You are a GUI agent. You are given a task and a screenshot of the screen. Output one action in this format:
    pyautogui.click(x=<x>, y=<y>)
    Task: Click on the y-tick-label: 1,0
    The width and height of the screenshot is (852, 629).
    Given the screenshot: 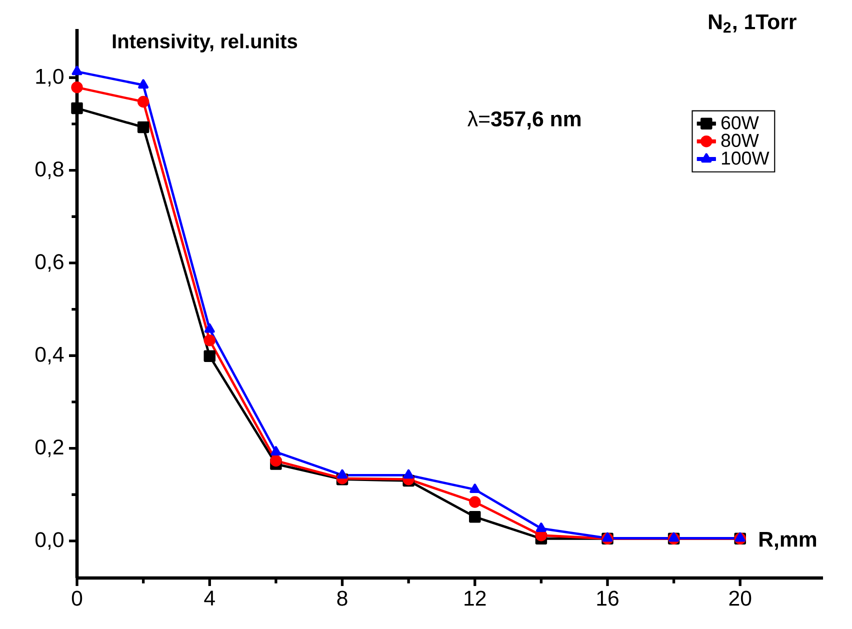 What is the action you would take?
    pyautogui.click(x=50, y=77)
    